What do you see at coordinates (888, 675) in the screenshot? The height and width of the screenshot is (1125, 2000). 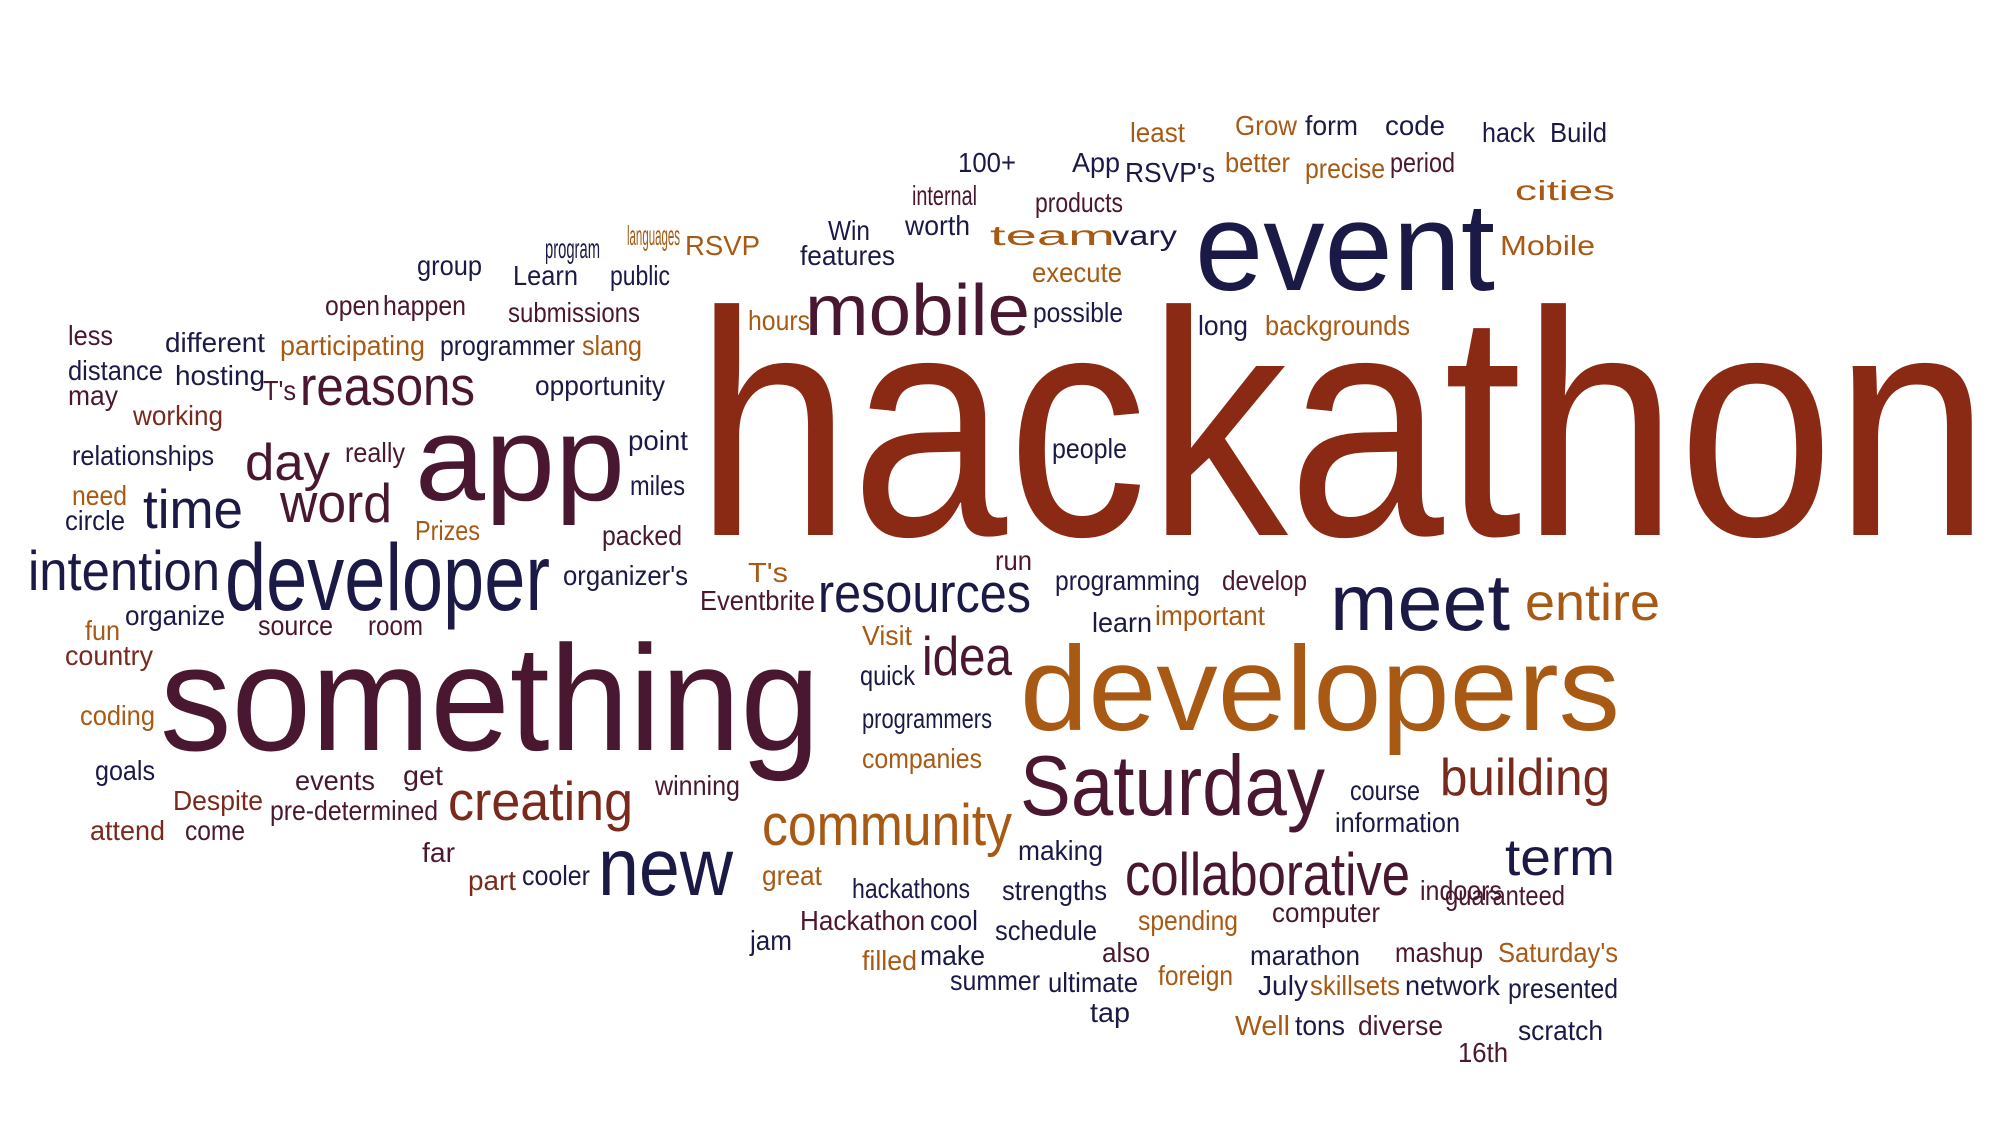 I see `word-quick: quick` at bounding box center [888, 675].